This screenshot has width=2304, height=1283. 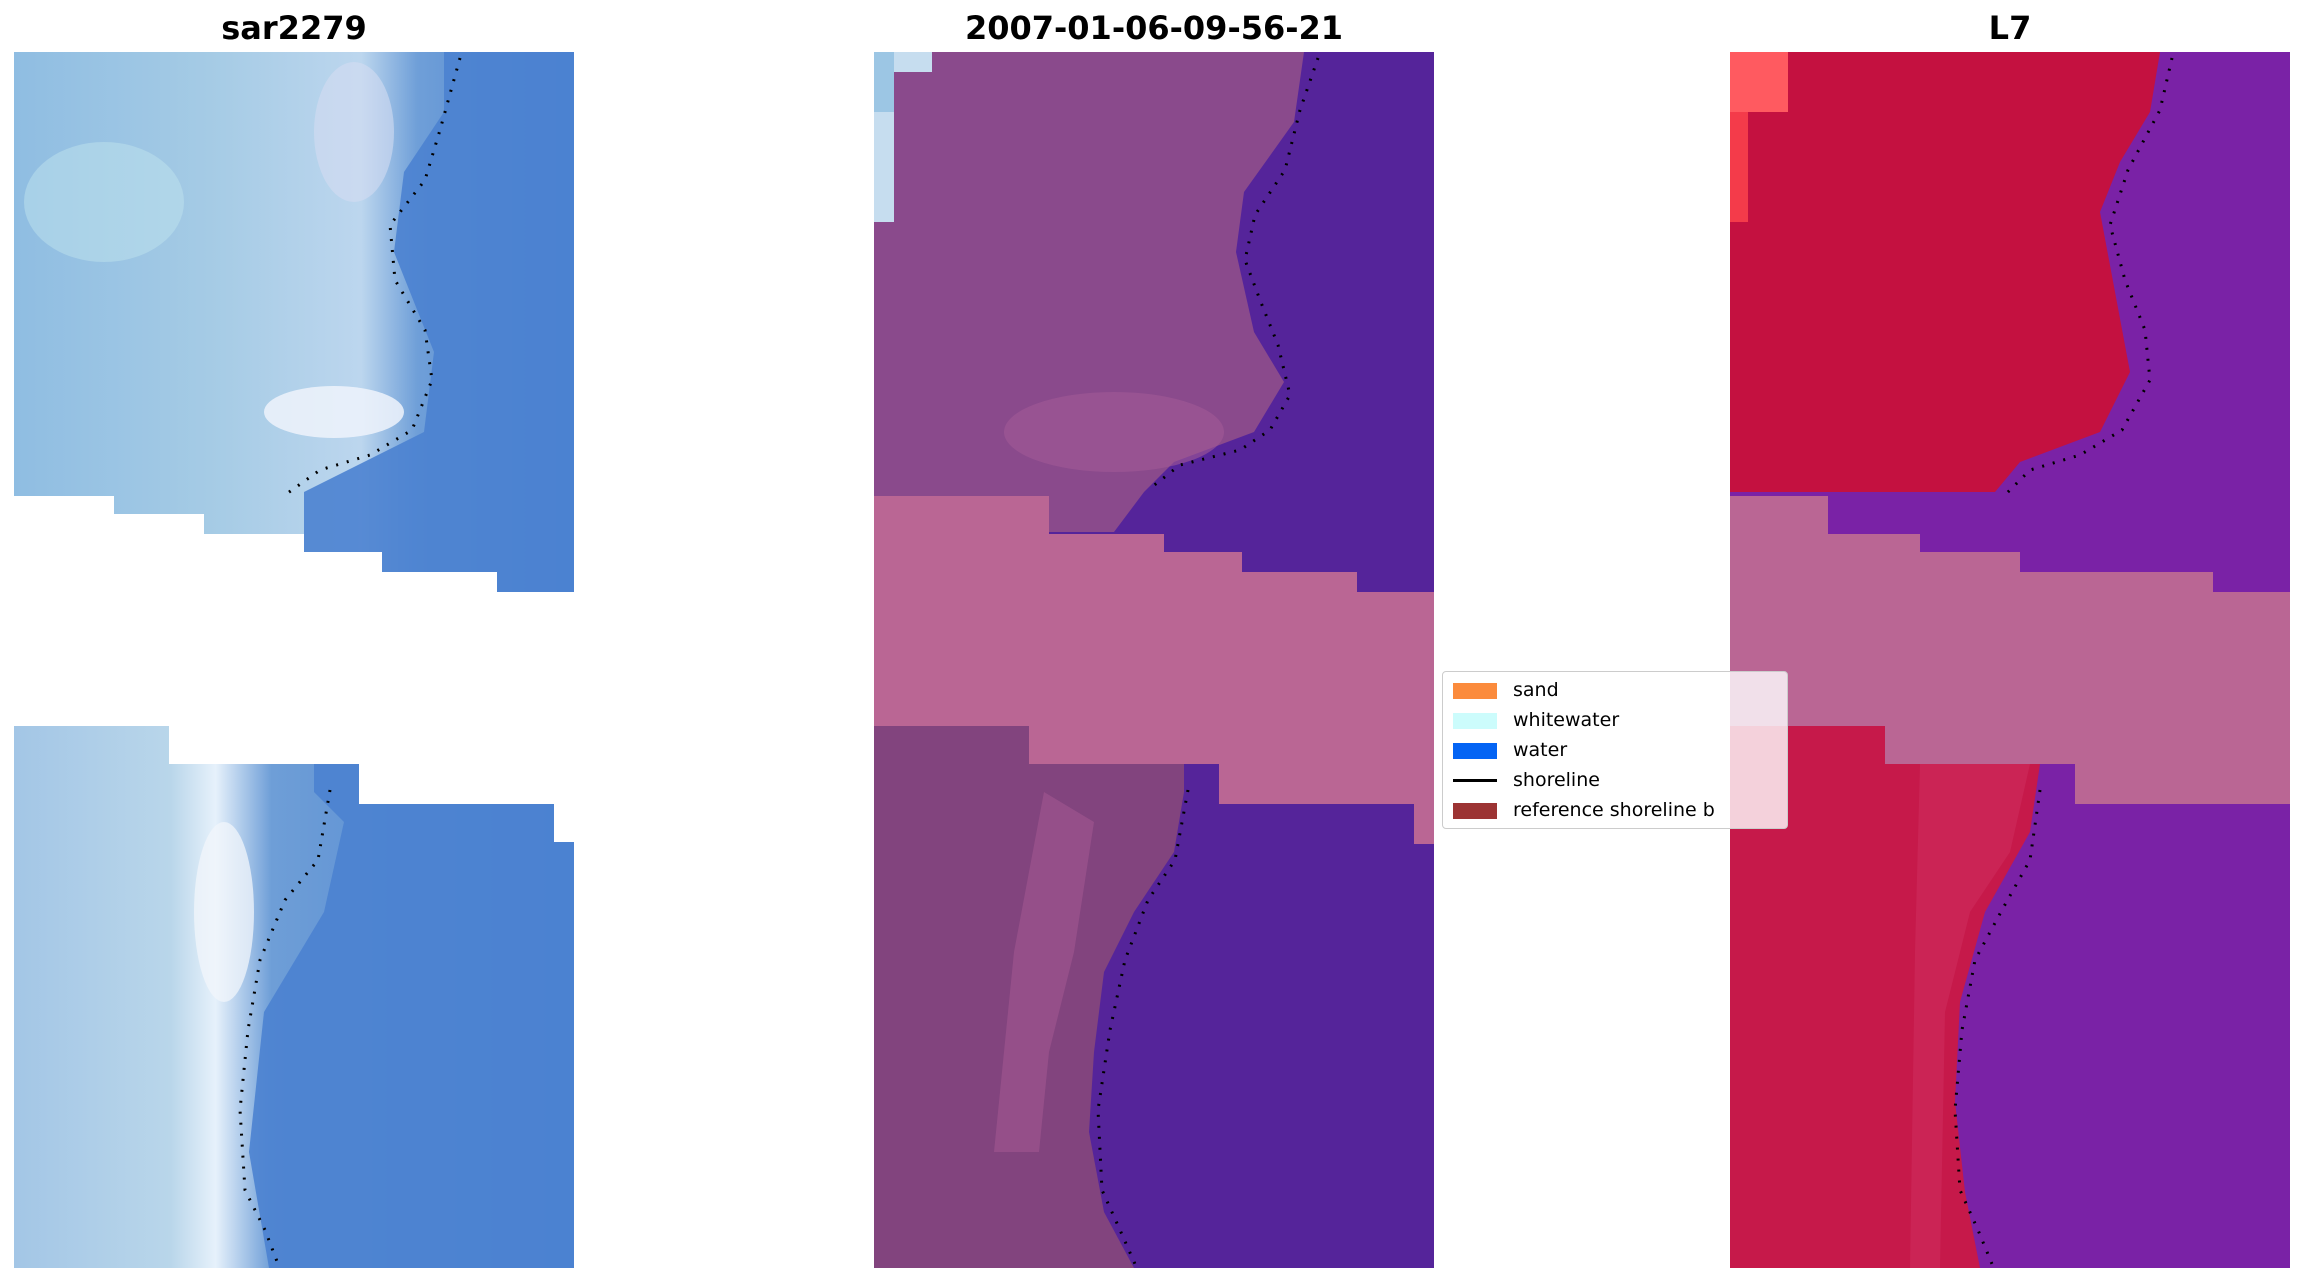 What do you see at coordinates (1154, 28) in the screenshot?
I see `panel-title-date: 2007-01-06-09-56-21` at bounding box center [1154, 28].